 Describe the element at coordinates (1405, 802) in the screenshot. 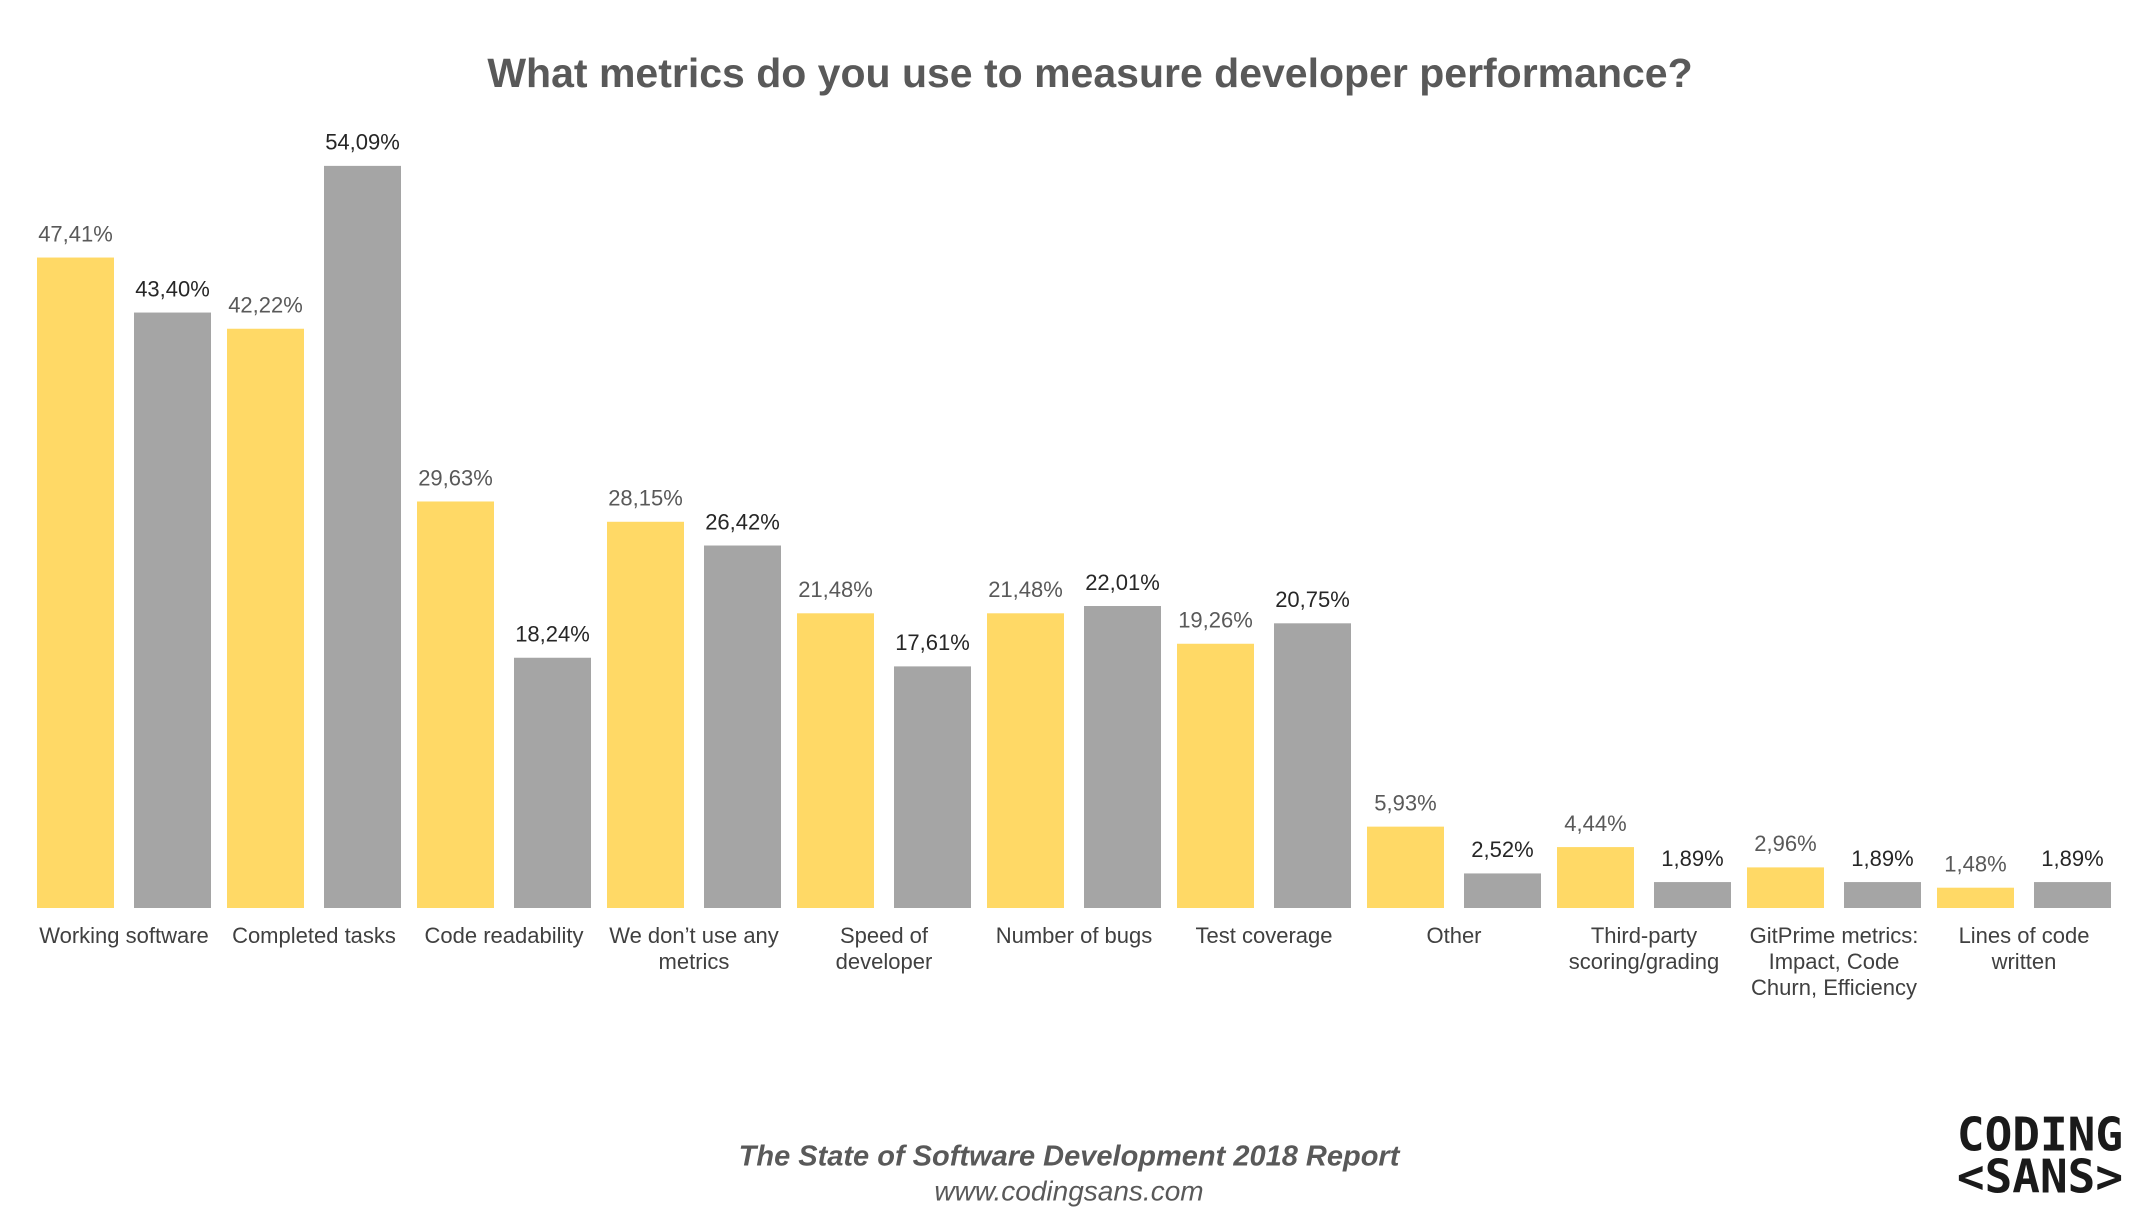

I see `value-label: 5,93%` at that location.